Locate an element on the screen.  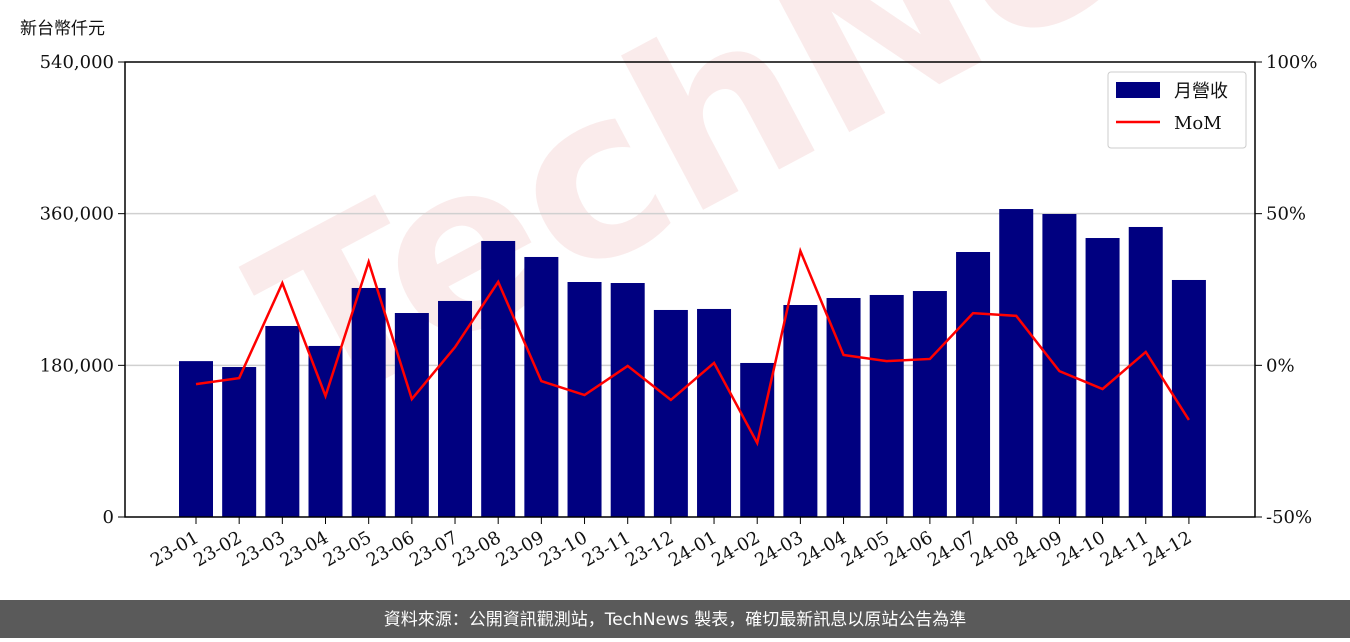
y-tick-label: 180,000 is located at coordinates (77, 365).